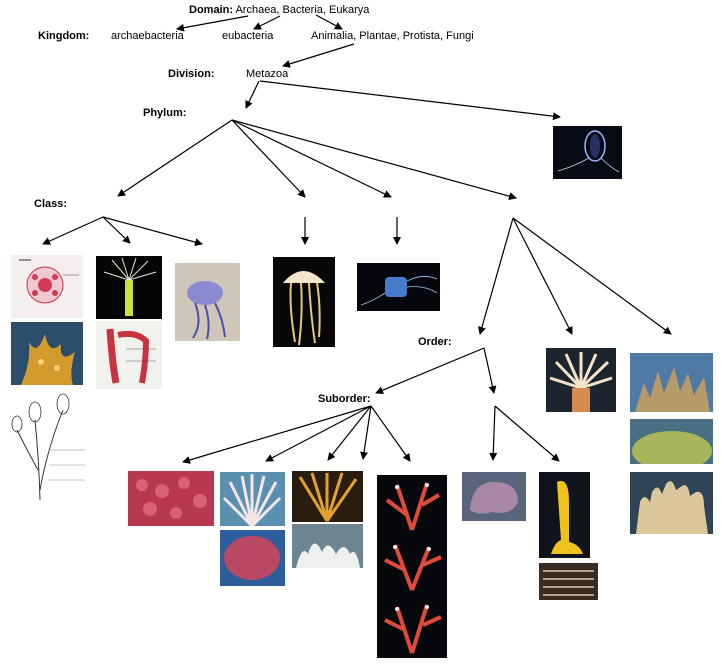  I want to click on arrow-phylum-scyphozoa, so click(268, 158).